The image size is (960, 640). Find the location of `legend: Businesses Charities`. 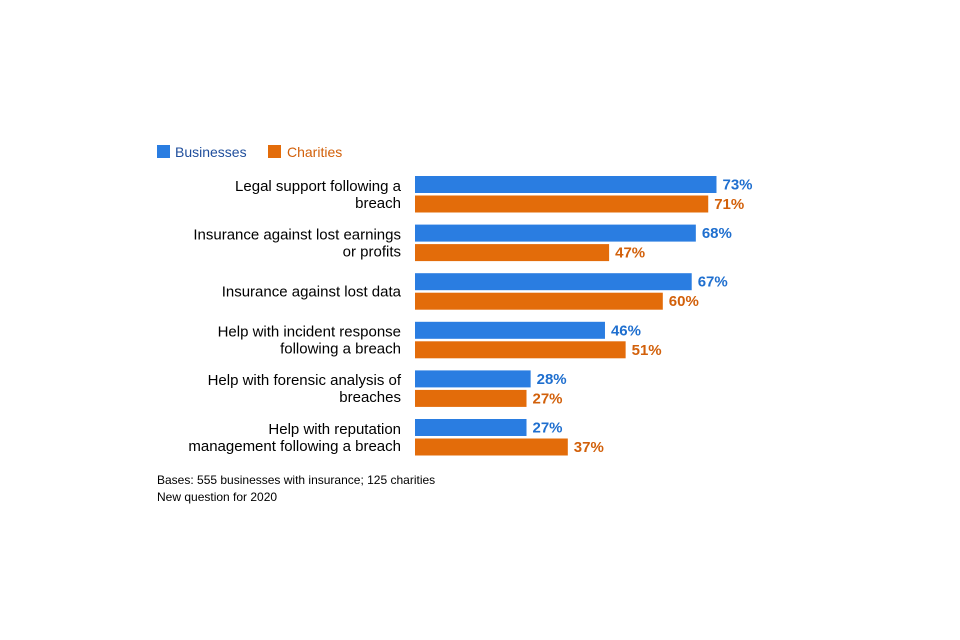

legend: Businesses Charities is located at coordinates (249, 152).